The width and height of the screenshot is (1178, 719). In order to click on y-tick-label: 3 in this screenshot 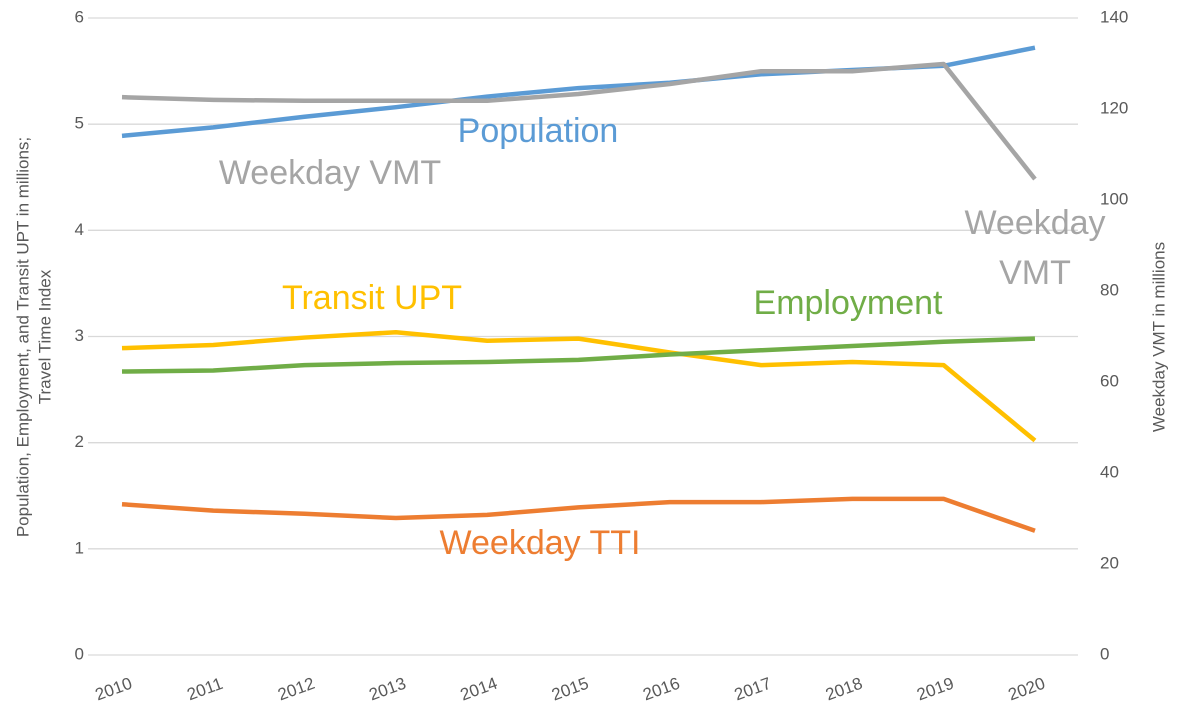, I will do `click(79, 335)`.